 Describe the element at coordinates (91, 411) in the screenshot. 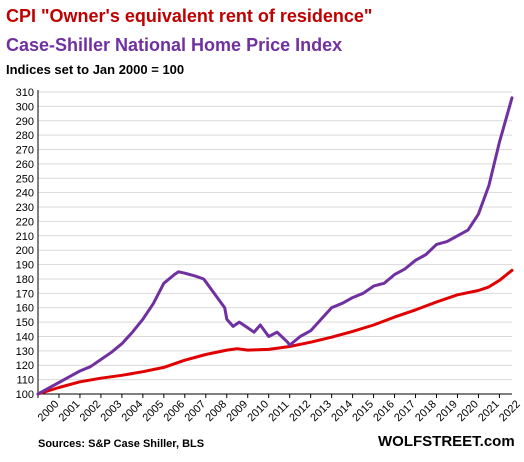

I see `x-tick-label: 2002` at that location.